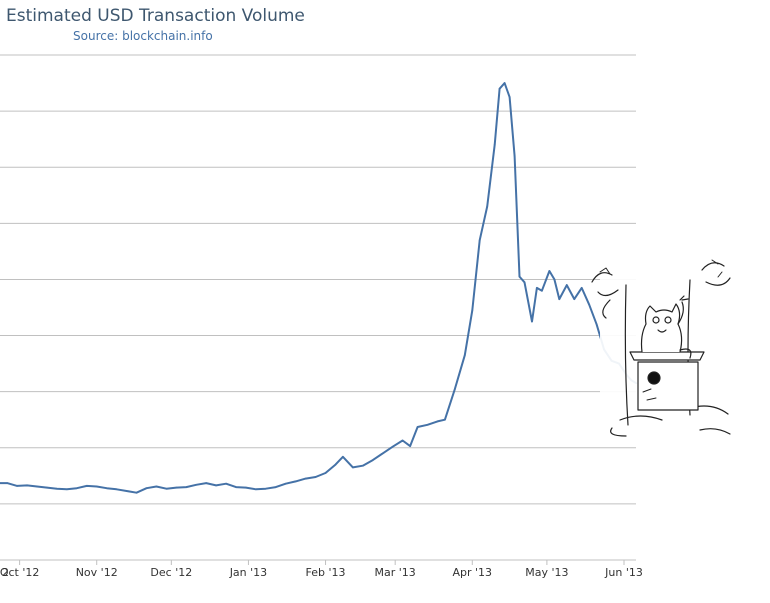 The height and width of the screenshot is (603, 770). What do you see at coordinates (623, 572) in the screenshot?
I see `x-tick-label: Jun '13` at bounding box center [623, 572].